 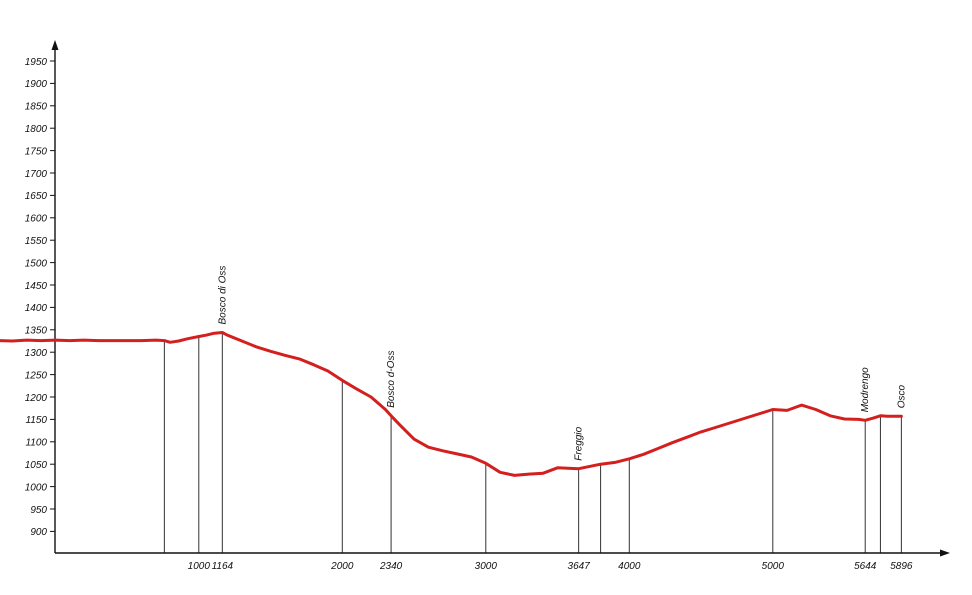 I want to click on y-tick-label: 1100, so click(x=36, y=443).